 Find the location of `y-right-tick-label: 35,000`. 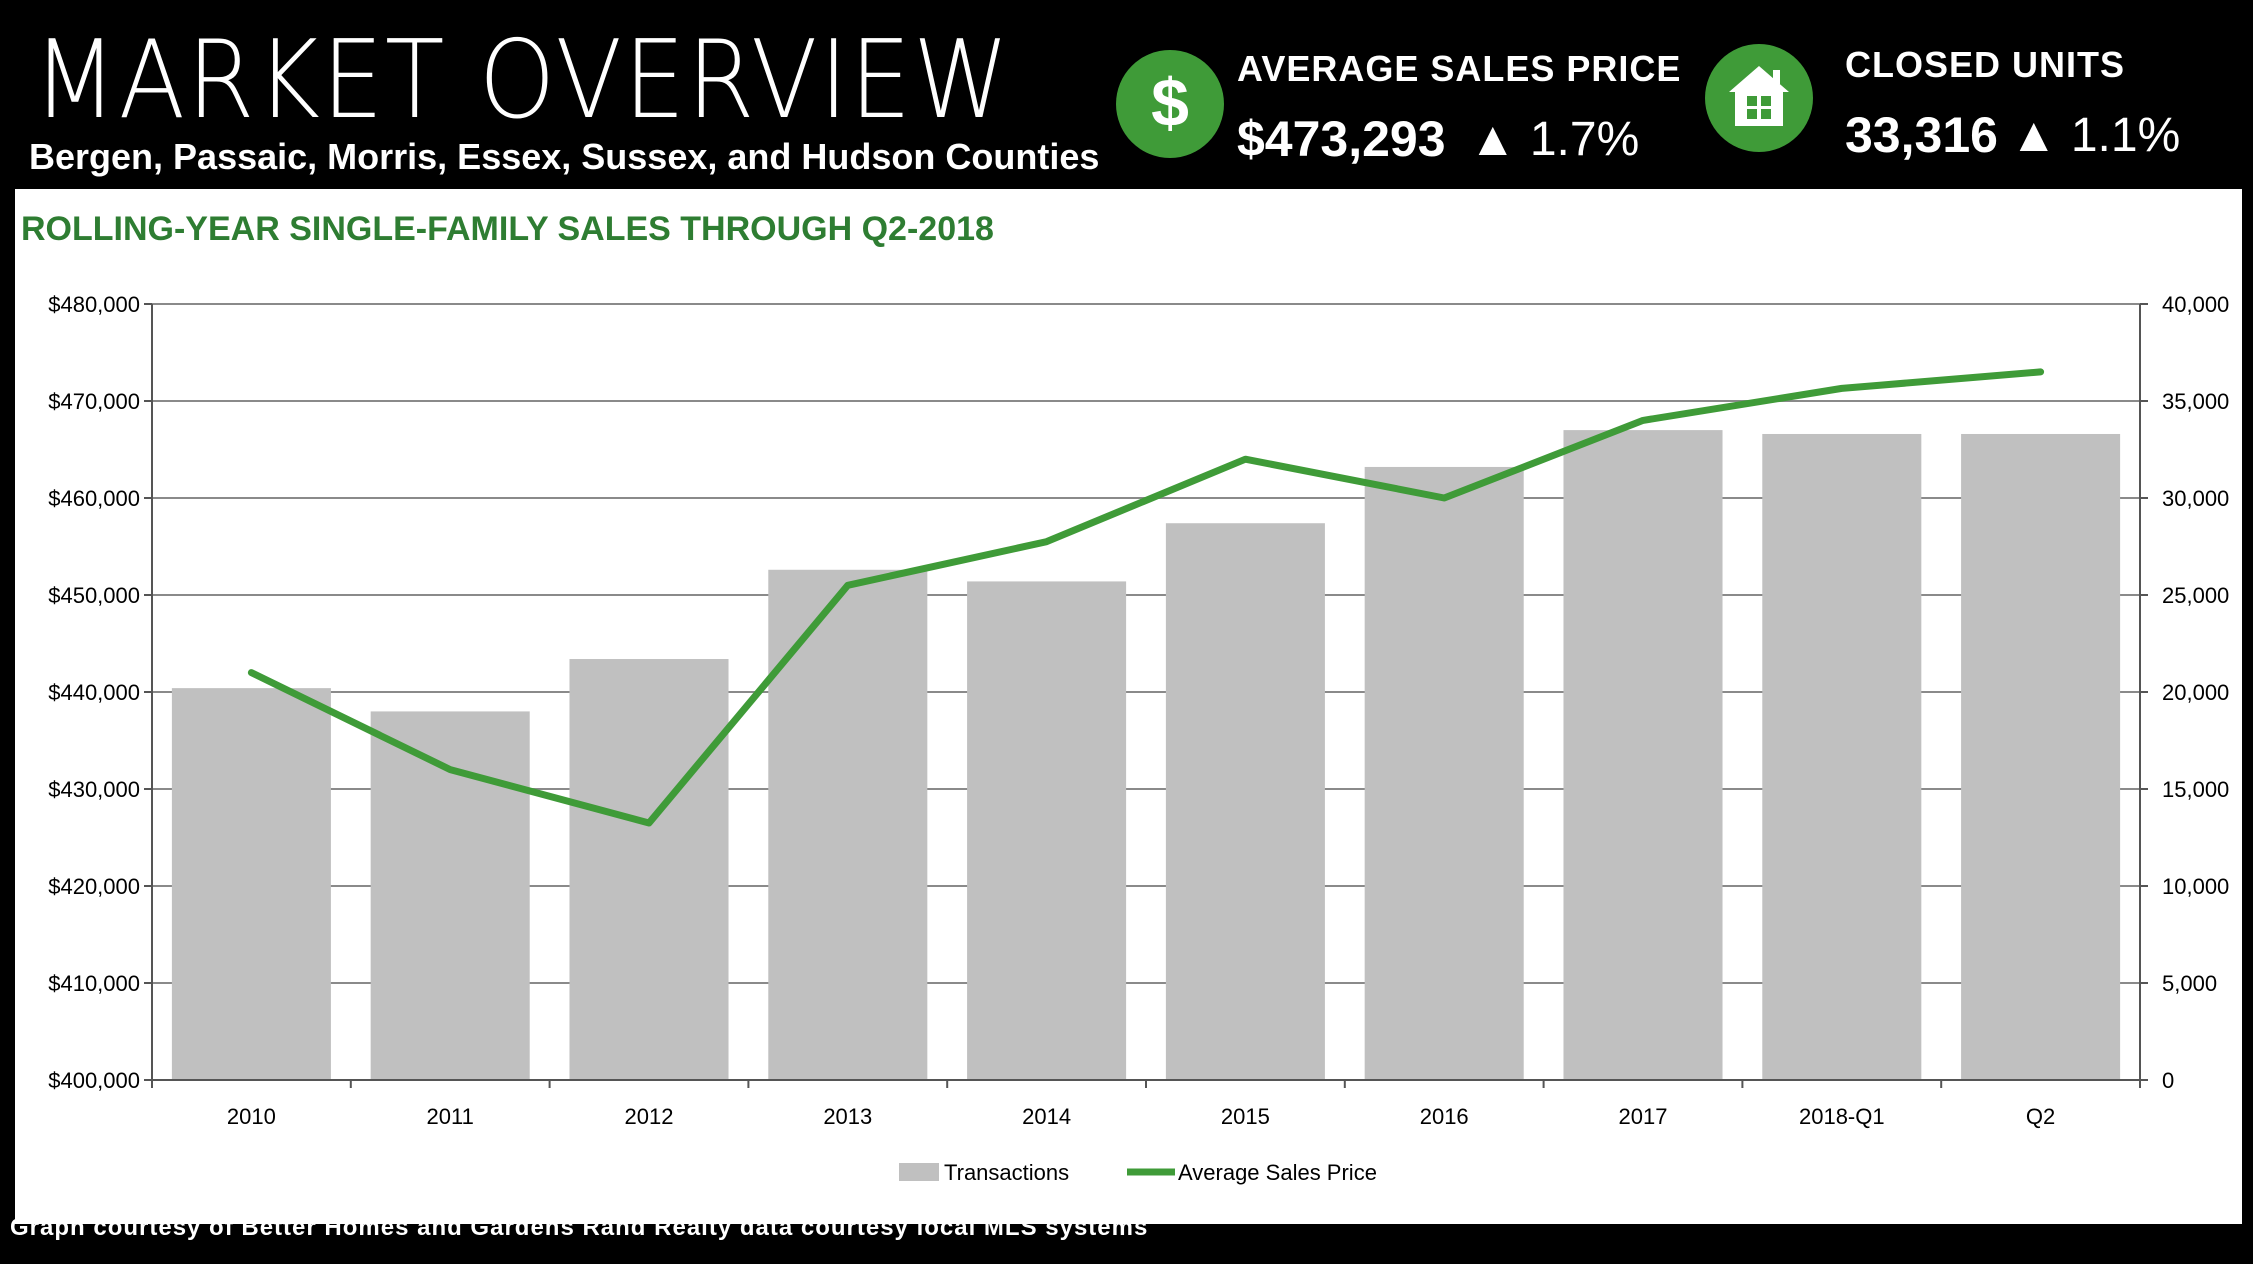

y-right-tick-label: 35,000 is located at coordinates (2195, 401).